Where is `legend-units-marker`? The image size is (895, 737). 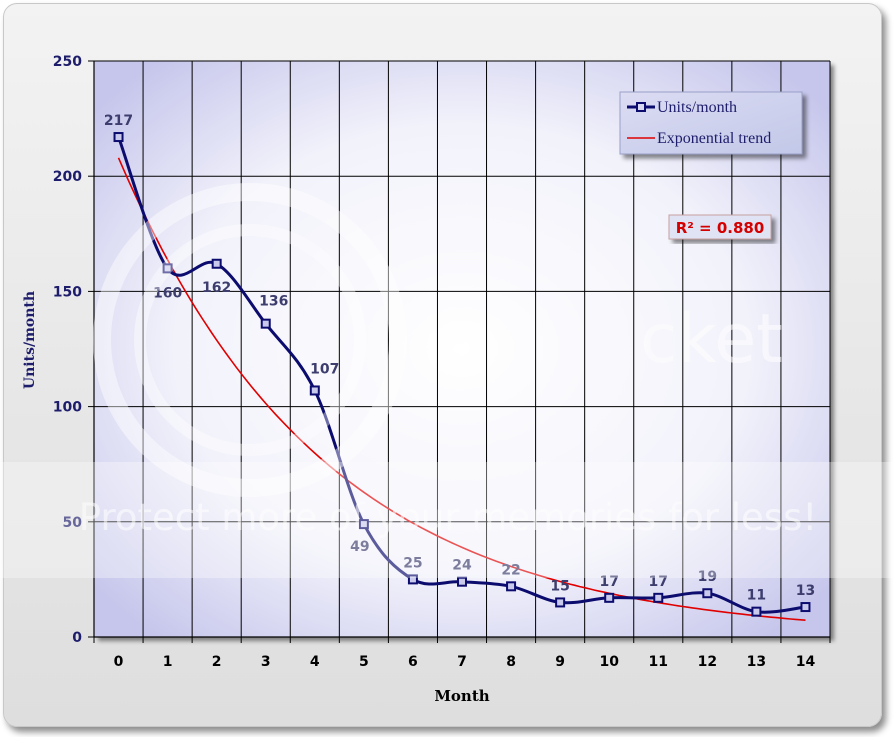
legend-units-marker is located at coordinates (641, 107).